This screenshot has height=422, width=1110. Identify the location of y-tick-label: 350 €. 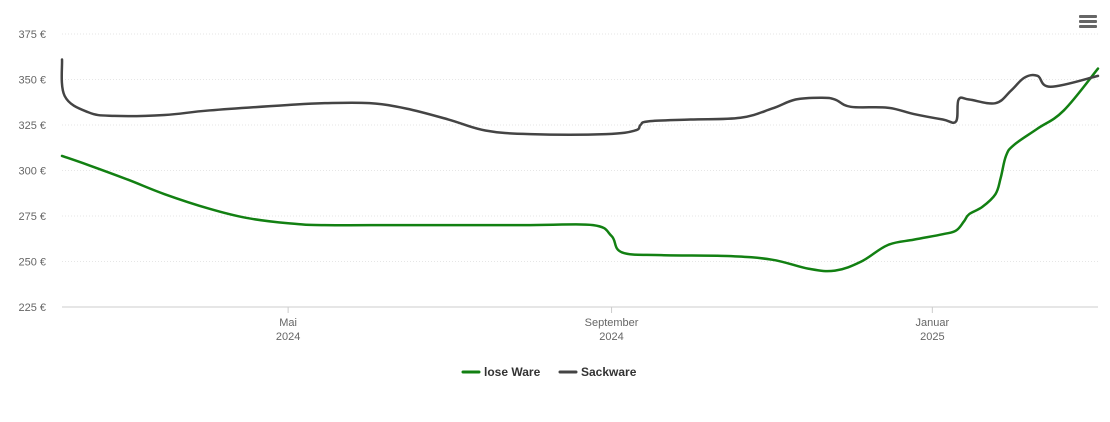
(32, 81).